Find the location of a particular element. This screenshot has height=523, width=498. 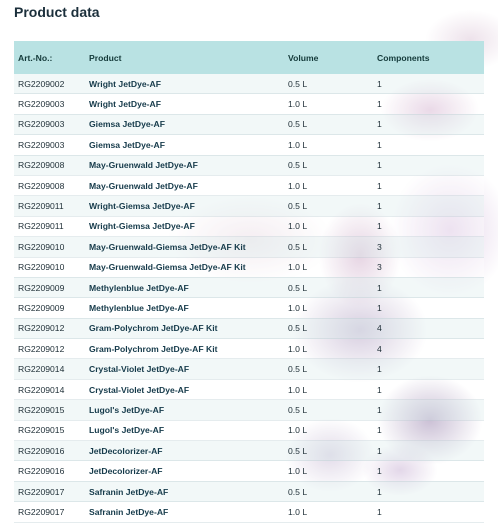

column-header-volume: Volume is located at coordinates (332, 57).